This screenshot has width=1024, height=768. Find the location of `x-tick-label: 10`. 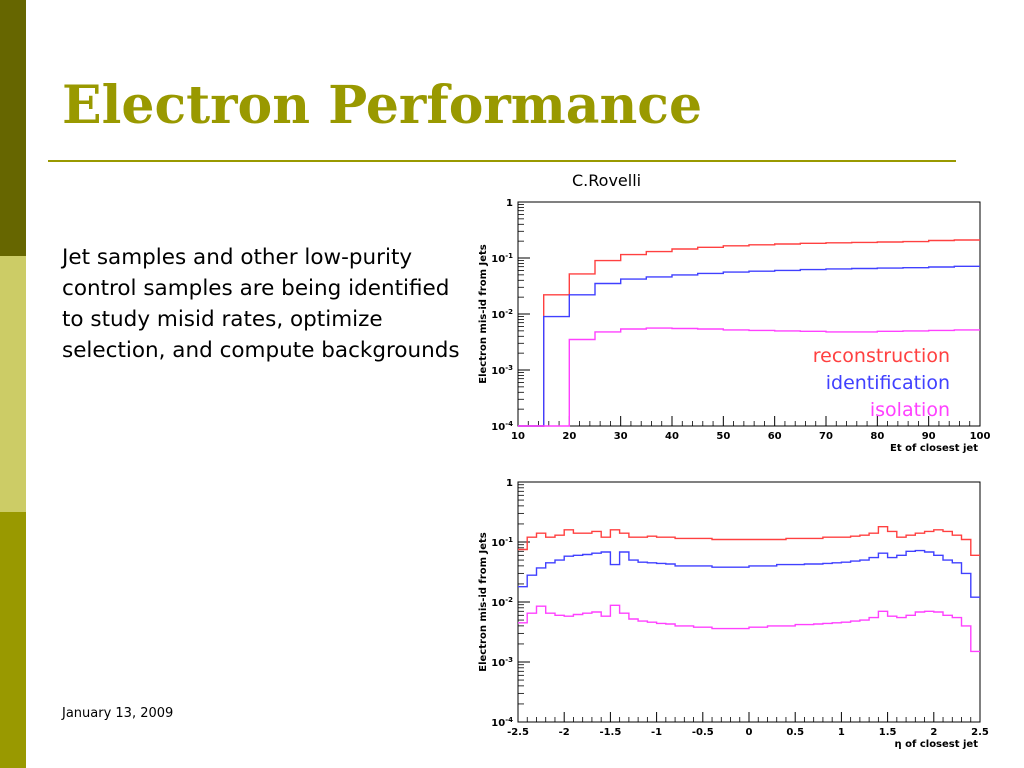

x-tick-label: 10 is located at coordinates (518, 436).